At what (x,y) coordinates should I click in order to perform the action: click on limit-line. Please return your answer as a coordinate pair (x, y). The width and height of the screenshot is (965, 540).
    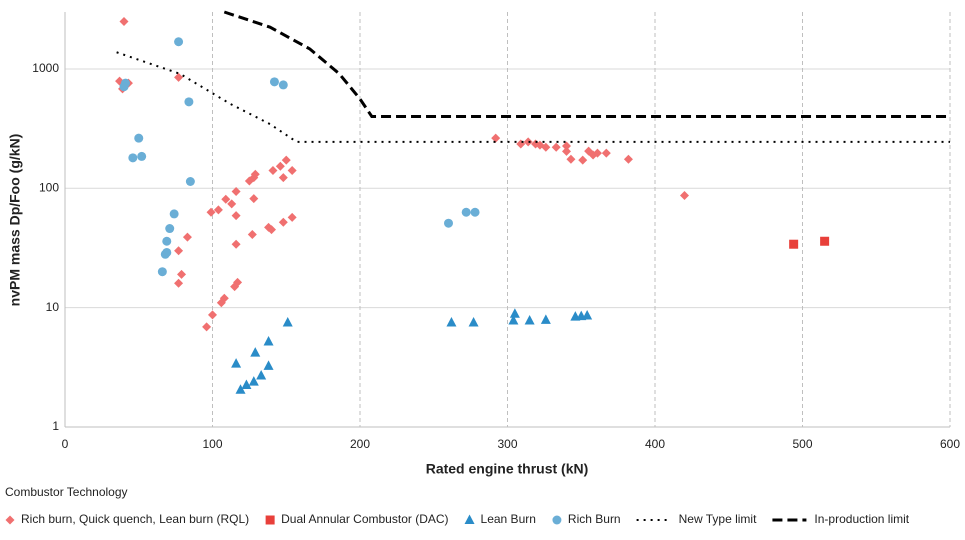
    Looking at the image, I should click on (533, 97).